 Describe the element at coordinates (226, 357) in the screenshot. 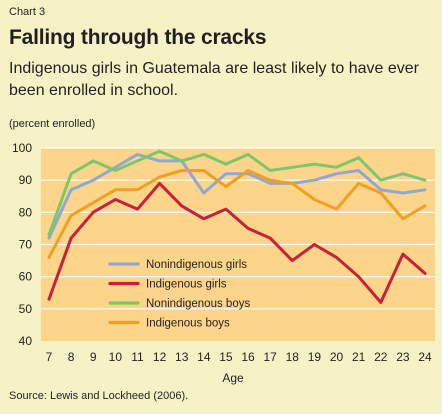

I see `x-tick-label: 15` at that location.